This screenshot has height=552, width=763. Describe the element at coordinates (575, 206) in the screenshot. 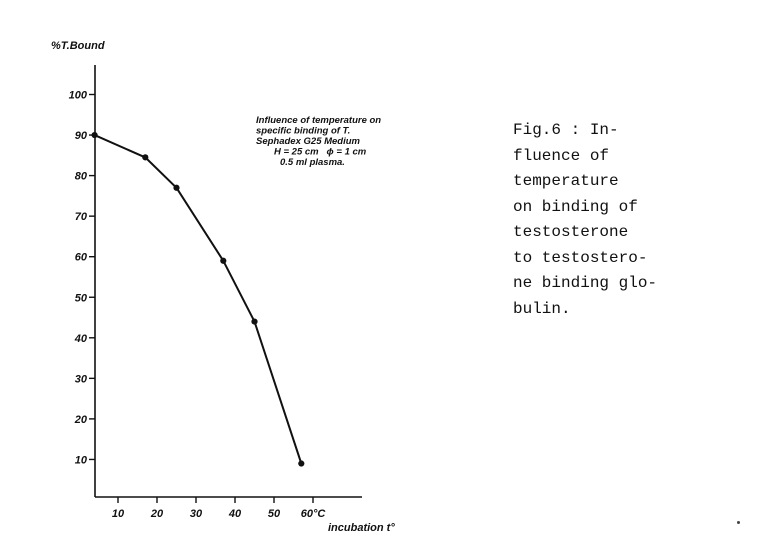

I see `caption-line: on binding of` at that location.